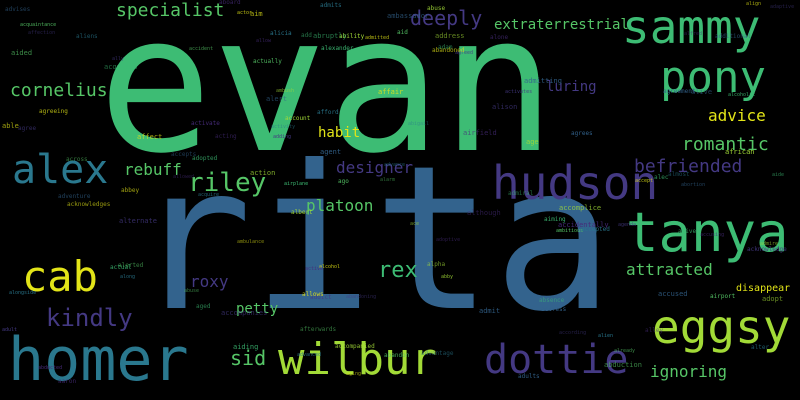  I want to click on small-word: alicia, so click(281, 33).